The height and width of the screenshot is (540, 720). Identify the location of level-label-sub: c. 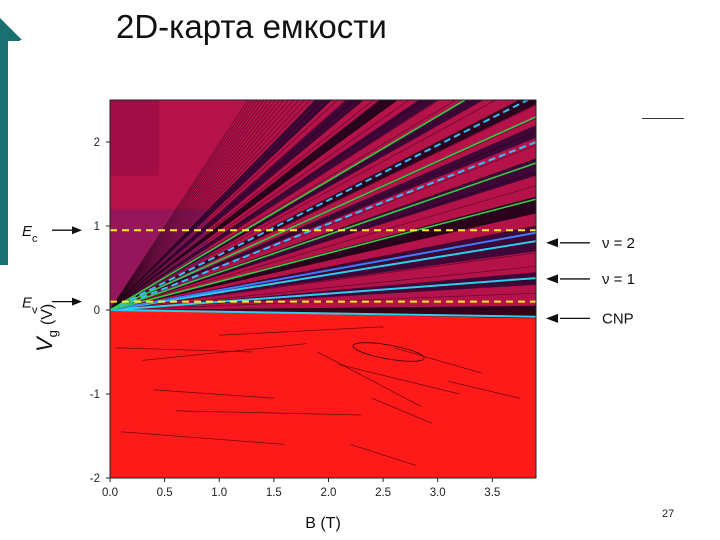
(35, 239).